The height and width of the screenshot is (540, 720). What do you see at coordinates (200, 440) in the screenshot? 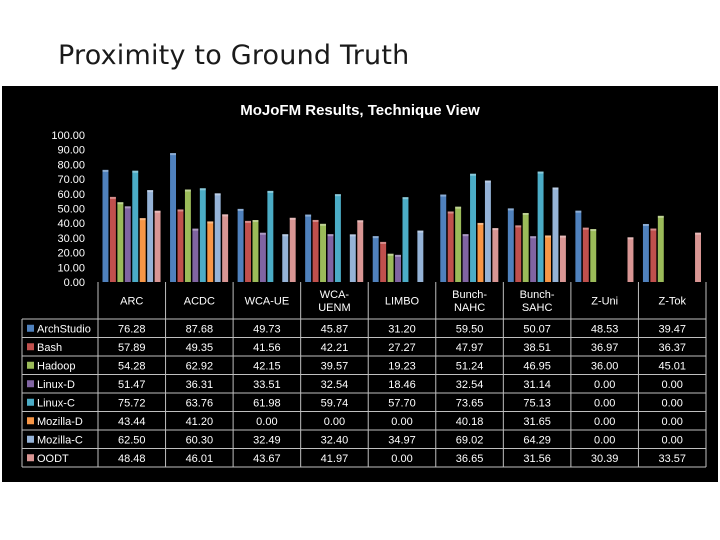
I see `data-label: 60.30` at bounding box center [200, 440].